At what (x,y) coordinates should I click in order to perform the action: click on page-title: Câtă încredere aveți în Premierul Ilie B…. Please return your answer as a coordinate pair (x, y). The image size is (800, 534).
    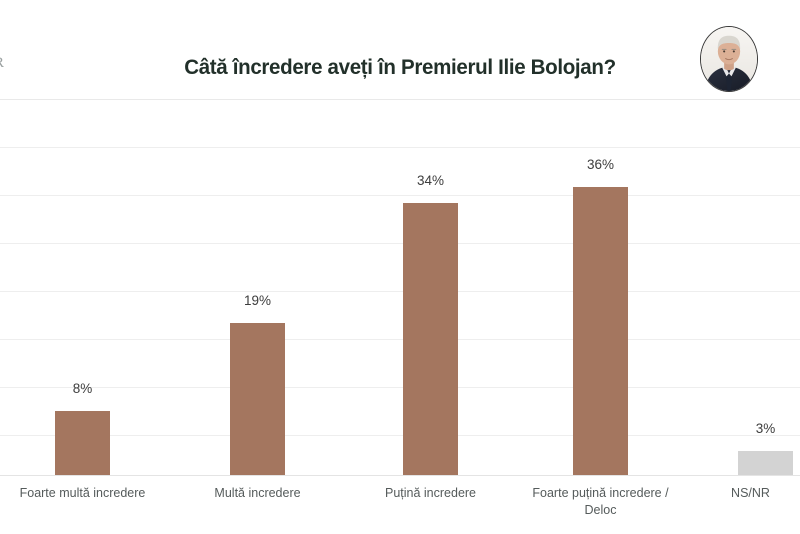
    Looking at the image, I should click on (400, 67).